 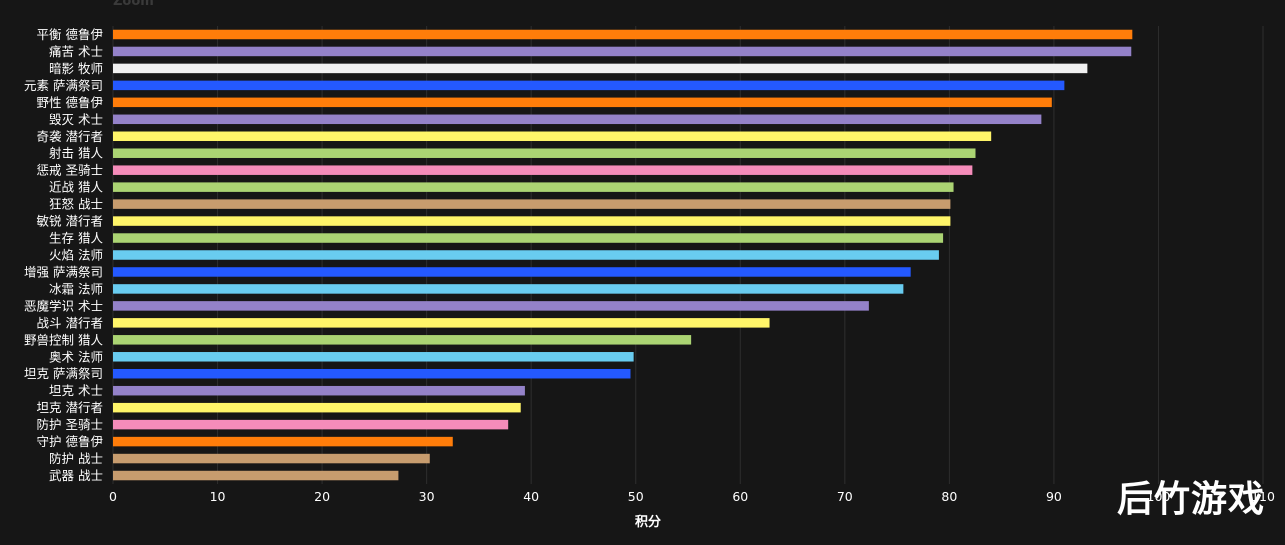 I want to click on x-tick-label-7: 70, so click(x=845, y=496).